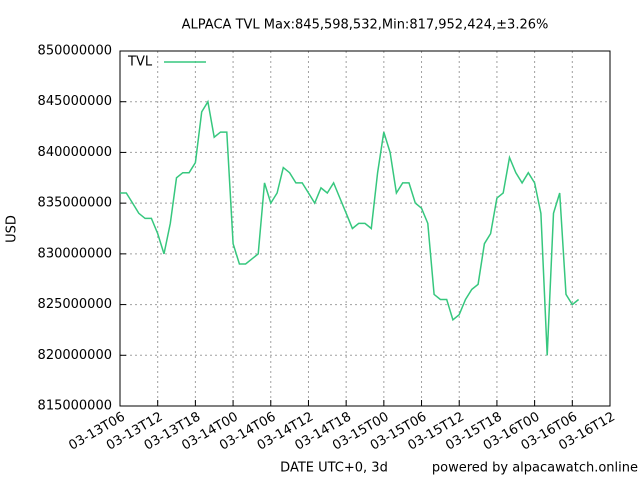  I want to click on y-tick-label: 825000000, so click(75, 304).